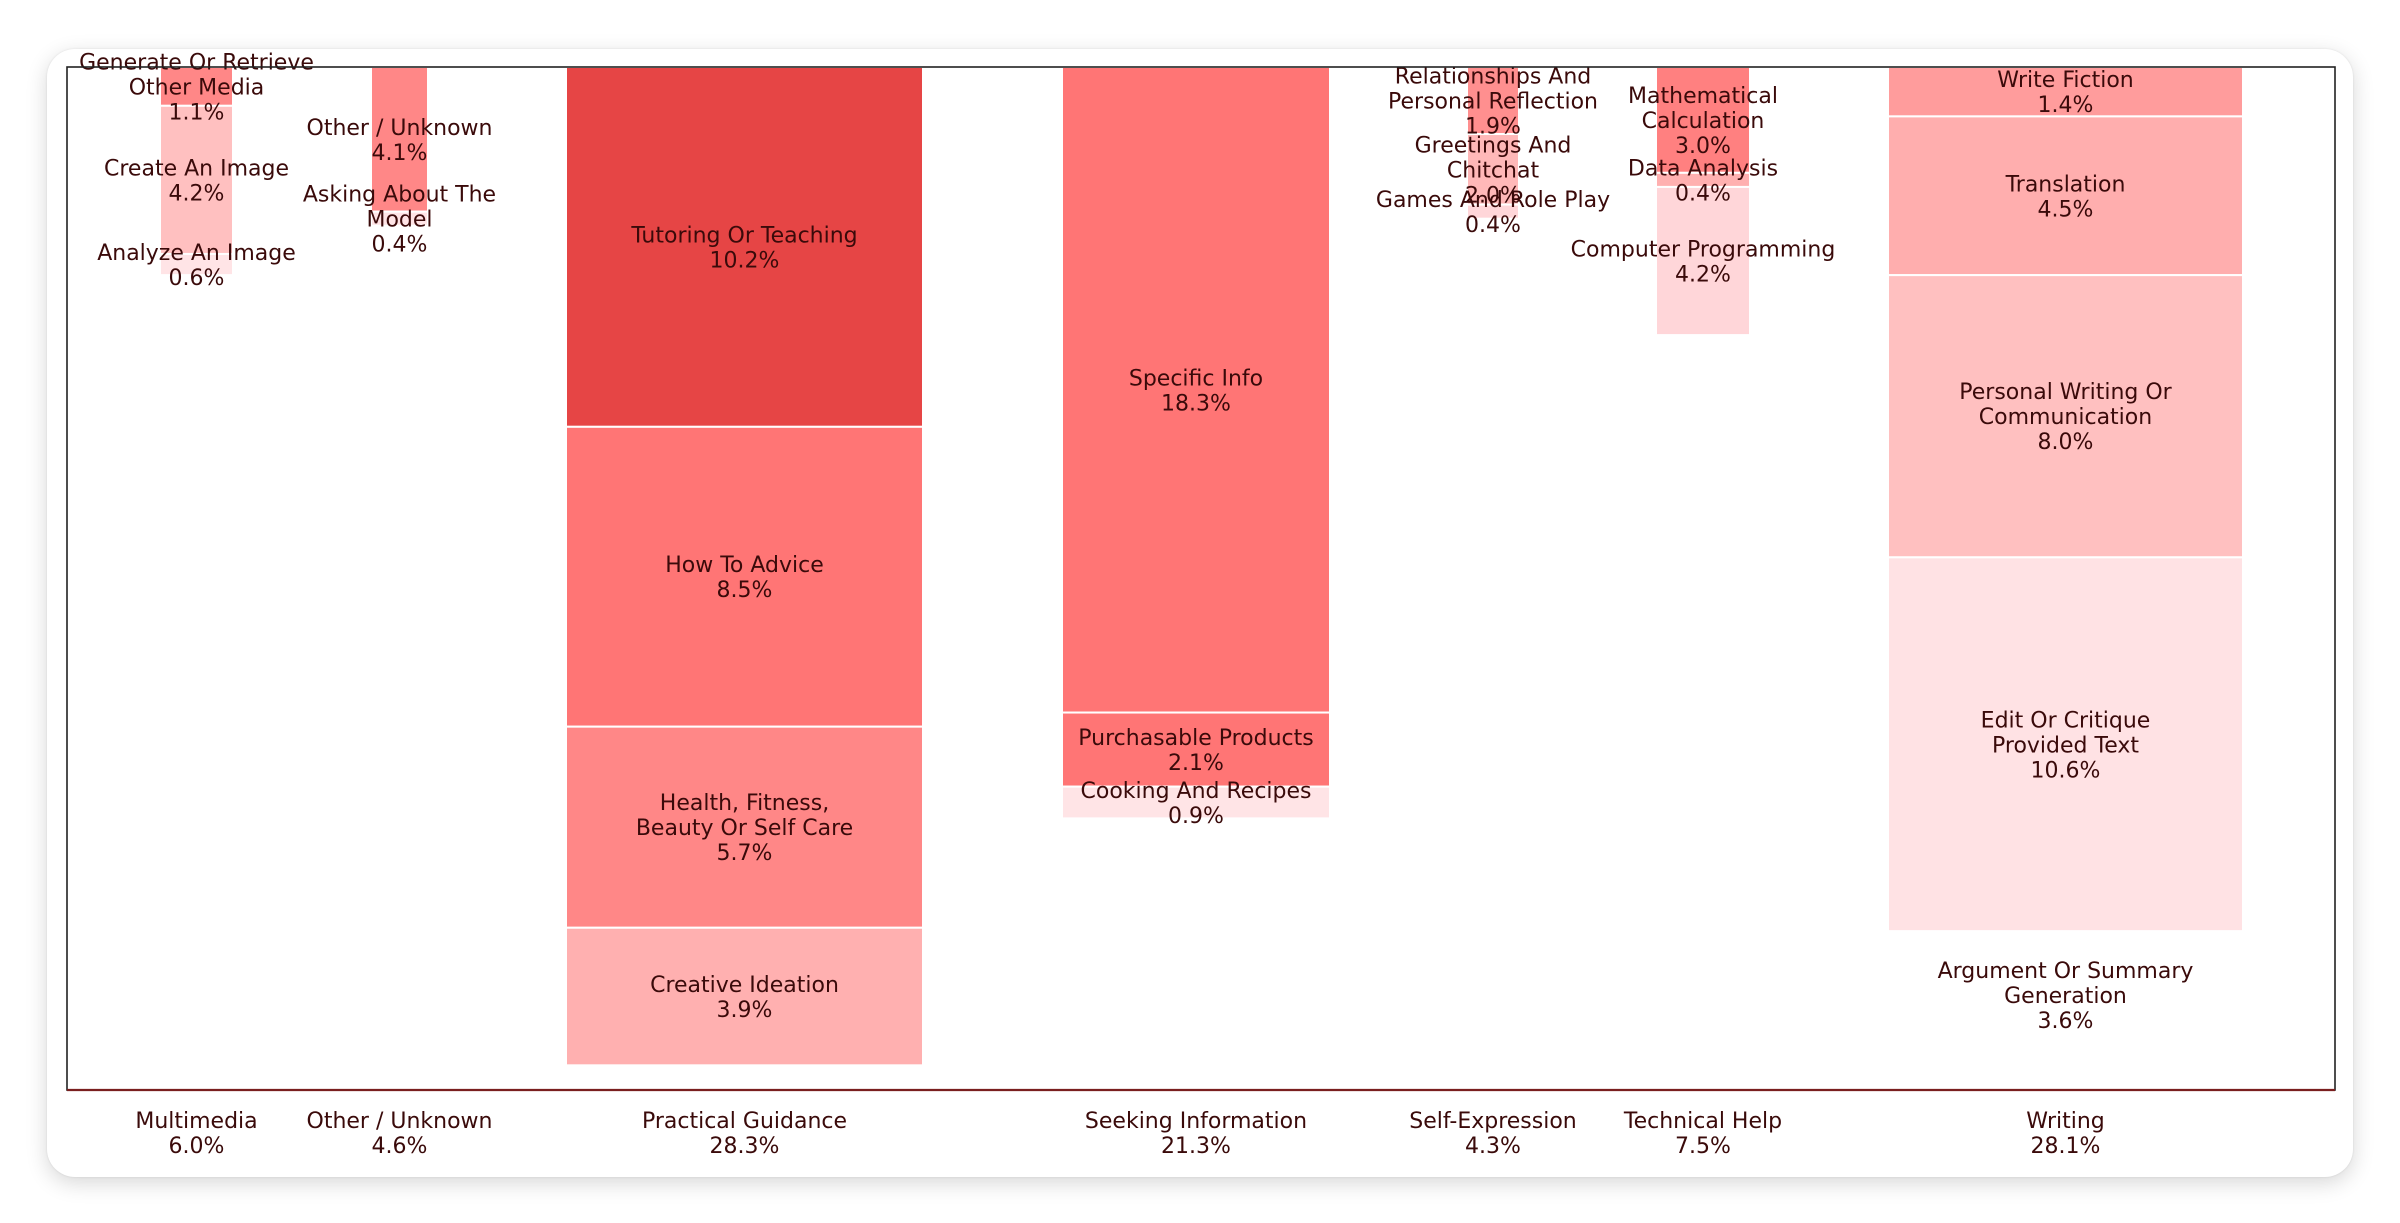 The image size is (2400, 1223). I want to click on bar-segment-multimedia-analyze-an-image, so click(196, 264).